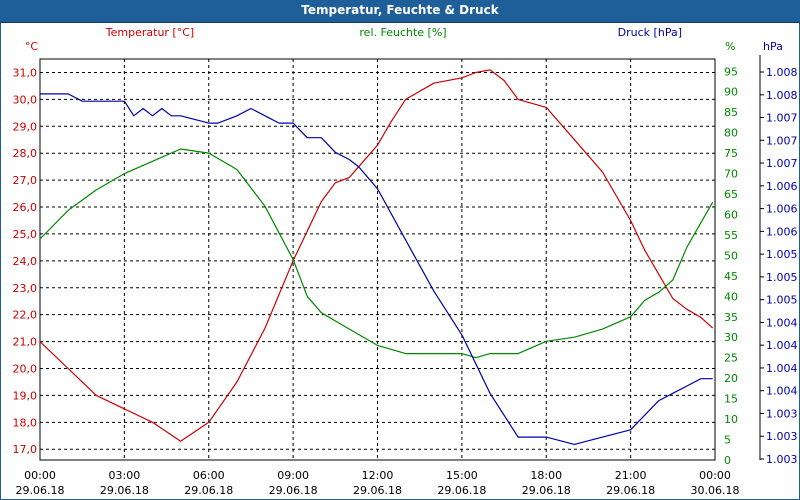  What do you see at coordinates (731, 276) in the screenshot?
I see `humidity-tick-label: 45` at bounding box center [731, 276].